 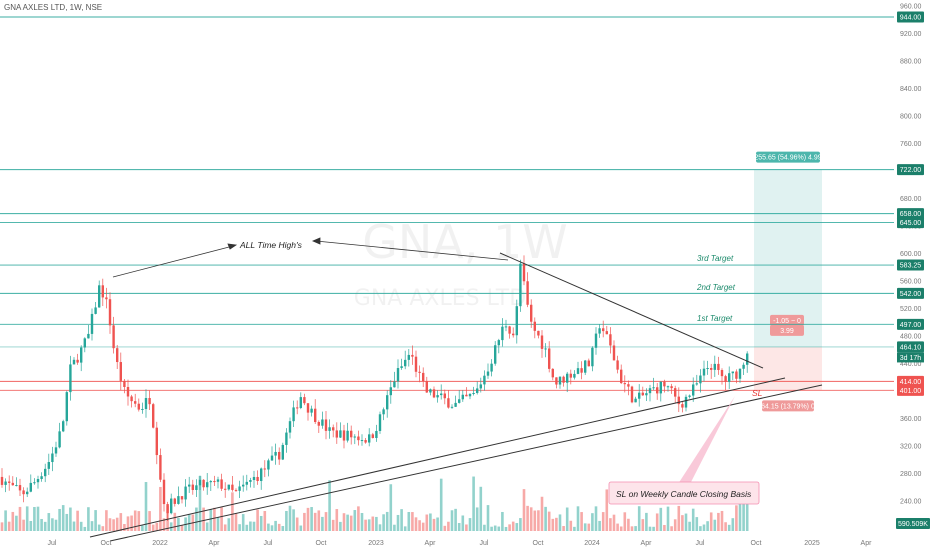 I want to click on svg-text: 401.00, so click(x=911, y=391).